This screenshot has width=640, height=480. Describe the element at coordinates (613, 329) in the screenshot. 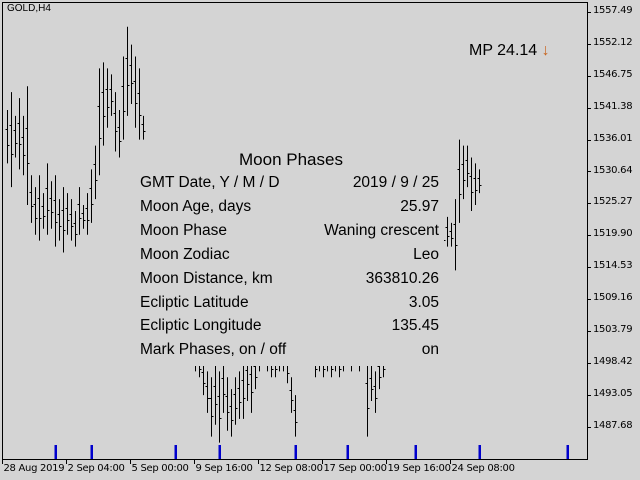

I see `y-tick-label: 1503.79` at that location.